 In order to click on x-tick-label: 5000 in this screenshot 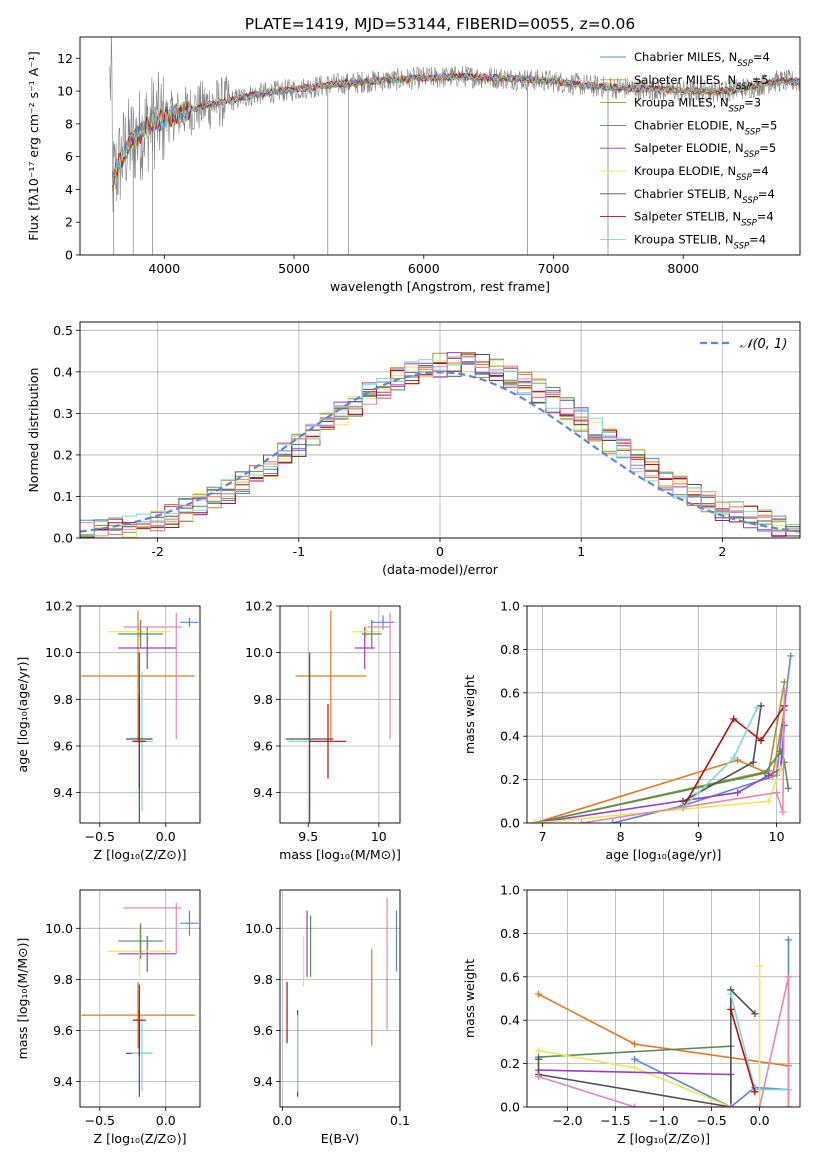, I will do `click(294, 268)`.